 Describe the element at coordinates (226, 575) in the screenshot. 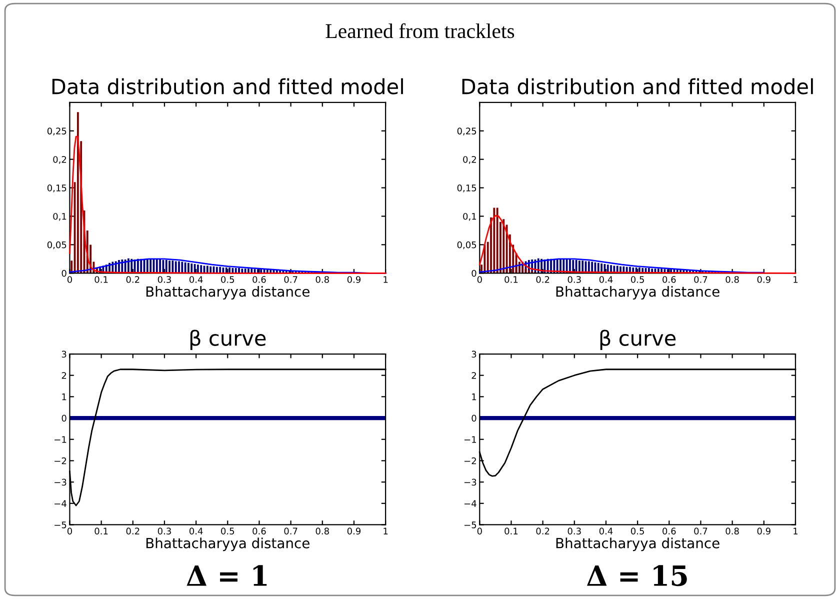

I see `text: Δ = 1` at that location.